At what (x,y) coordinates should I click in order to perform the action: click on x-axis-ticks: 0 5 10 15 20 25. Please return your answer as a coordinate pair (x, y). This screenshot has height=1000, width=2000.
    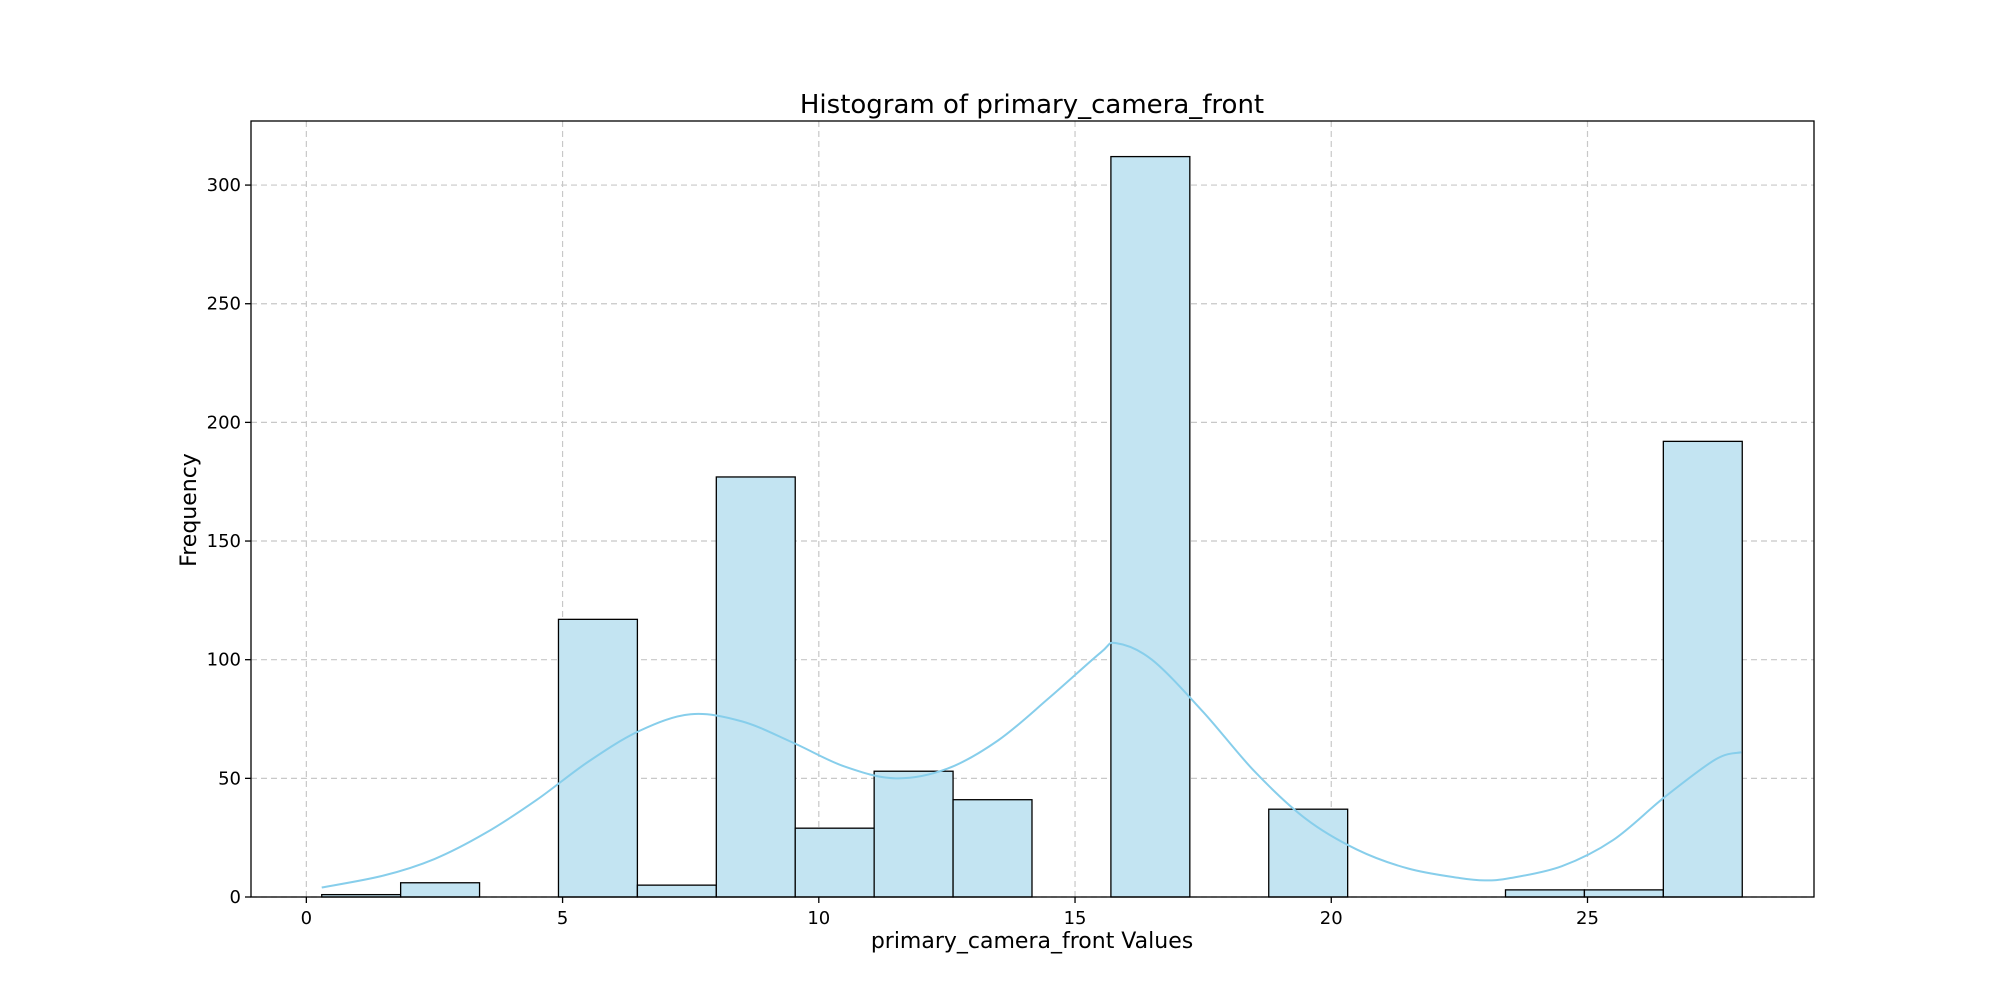
    Looking at the image, I should click on (950, 913).